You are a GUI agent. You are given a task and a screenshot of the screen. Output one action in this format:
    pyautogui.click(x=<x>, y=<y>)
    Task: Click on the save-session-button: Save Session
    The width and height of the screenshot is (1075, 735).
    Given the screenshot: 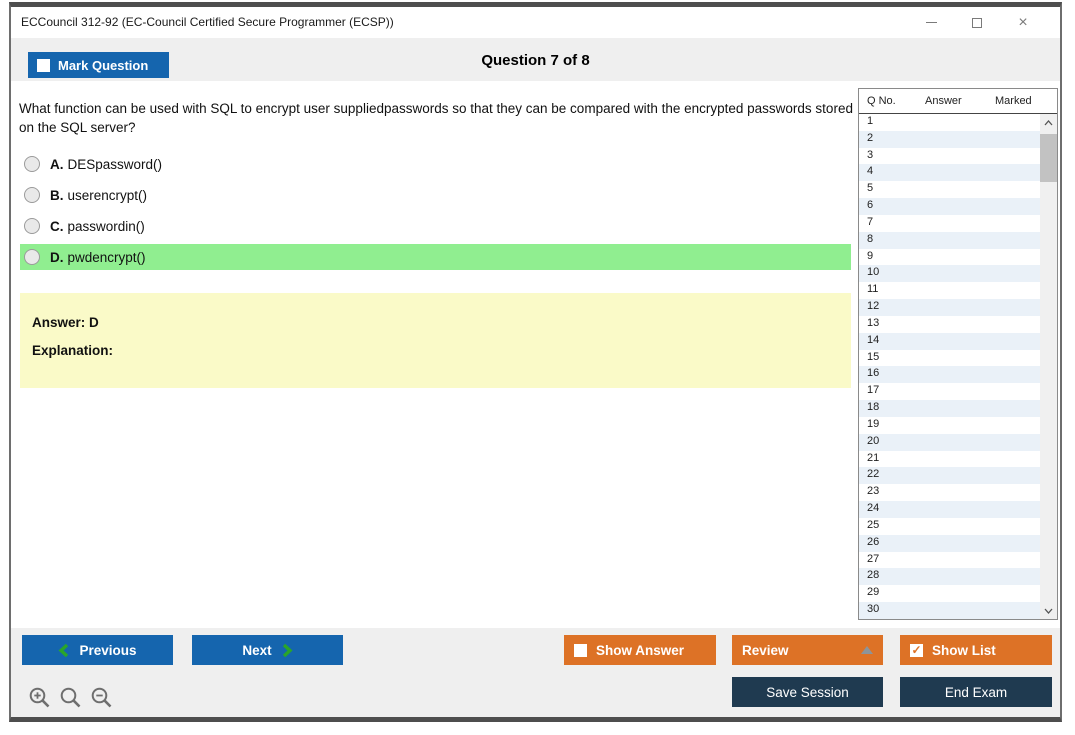 What is the action you would take?
    pyautogui.click(x=807, y=692)
    